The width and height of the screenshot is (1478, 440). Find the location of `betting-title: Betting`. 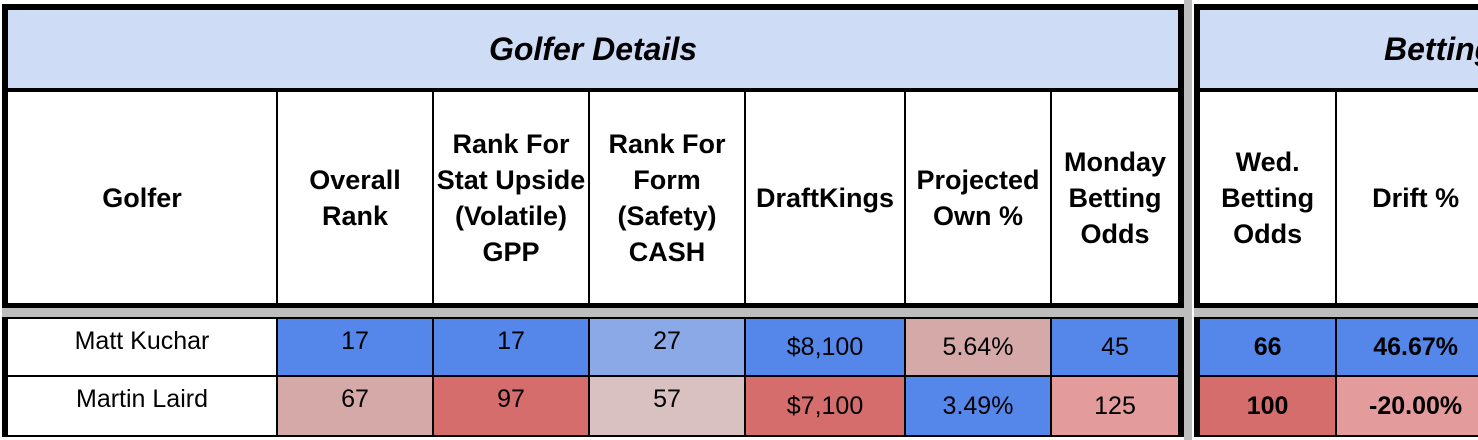

betting-title: Betting is located at coordinates (1336, 48).